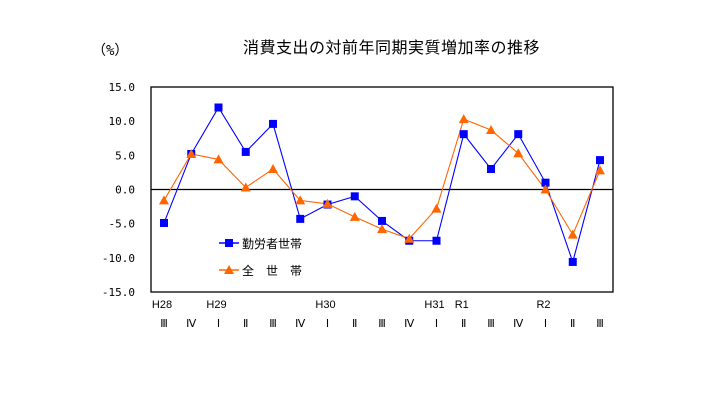  Describe the element at coordinates (272, 244) in the screenshot. I see `legend-label: 勤労者世帯` at that location.